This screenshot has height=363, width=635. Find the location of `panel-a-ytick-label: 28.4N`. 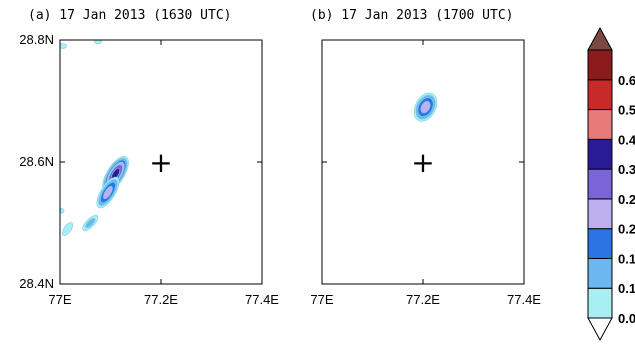

panel-a-ytick-label: 28.4N is located at coordinates (36, 283).